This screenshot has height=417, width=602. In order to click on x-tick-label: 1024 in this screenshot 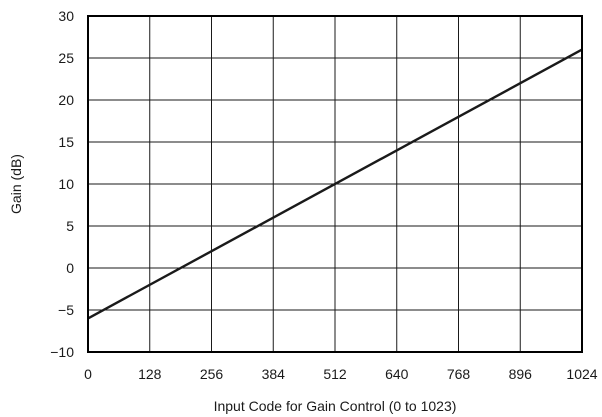, I will do `click(581, 374)`.